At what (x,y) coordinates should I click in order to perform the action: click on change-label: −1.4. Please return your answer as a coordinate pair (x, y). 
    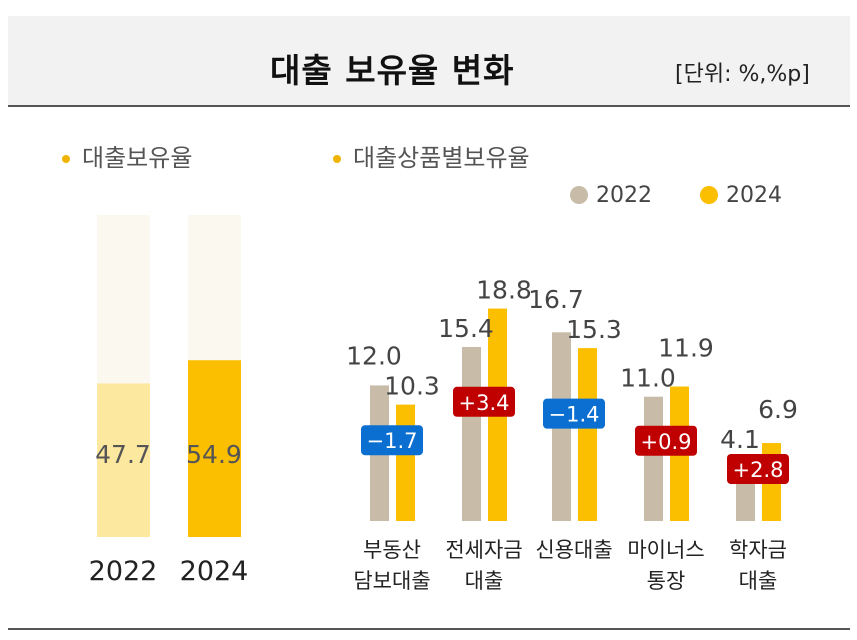
    Looking at the image, I should click on (574, 415).